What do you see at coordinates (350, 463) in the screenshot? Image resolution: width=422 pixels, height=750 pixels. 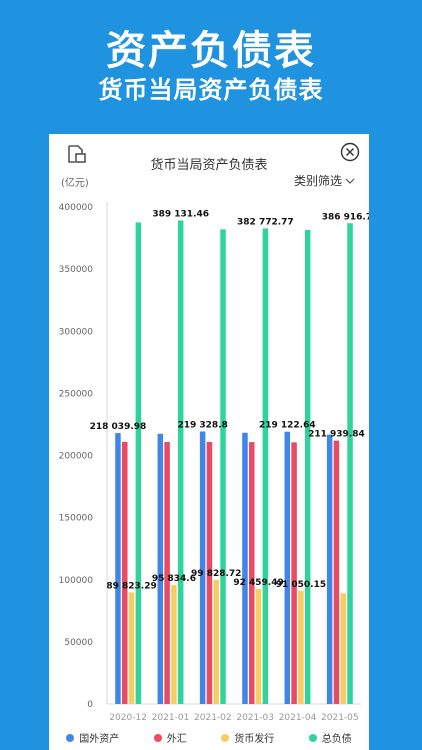 I see `bar-总负债-2021-05` at bounding box center [350, 463].